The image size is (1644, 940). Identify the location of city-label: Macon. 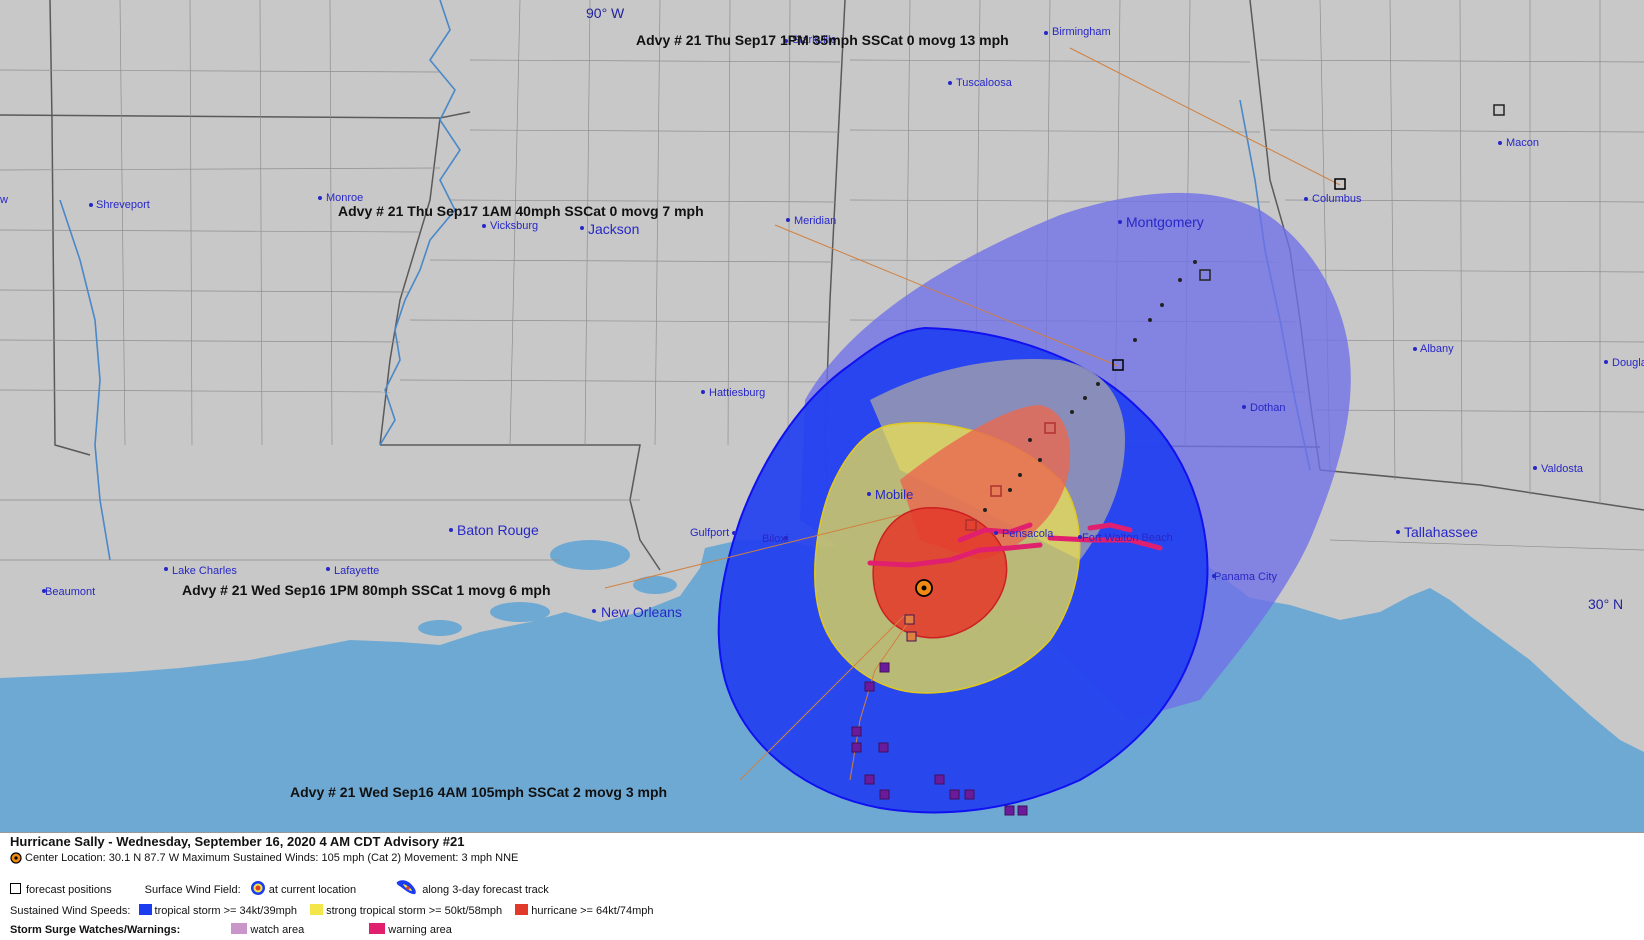
(1522, 143).